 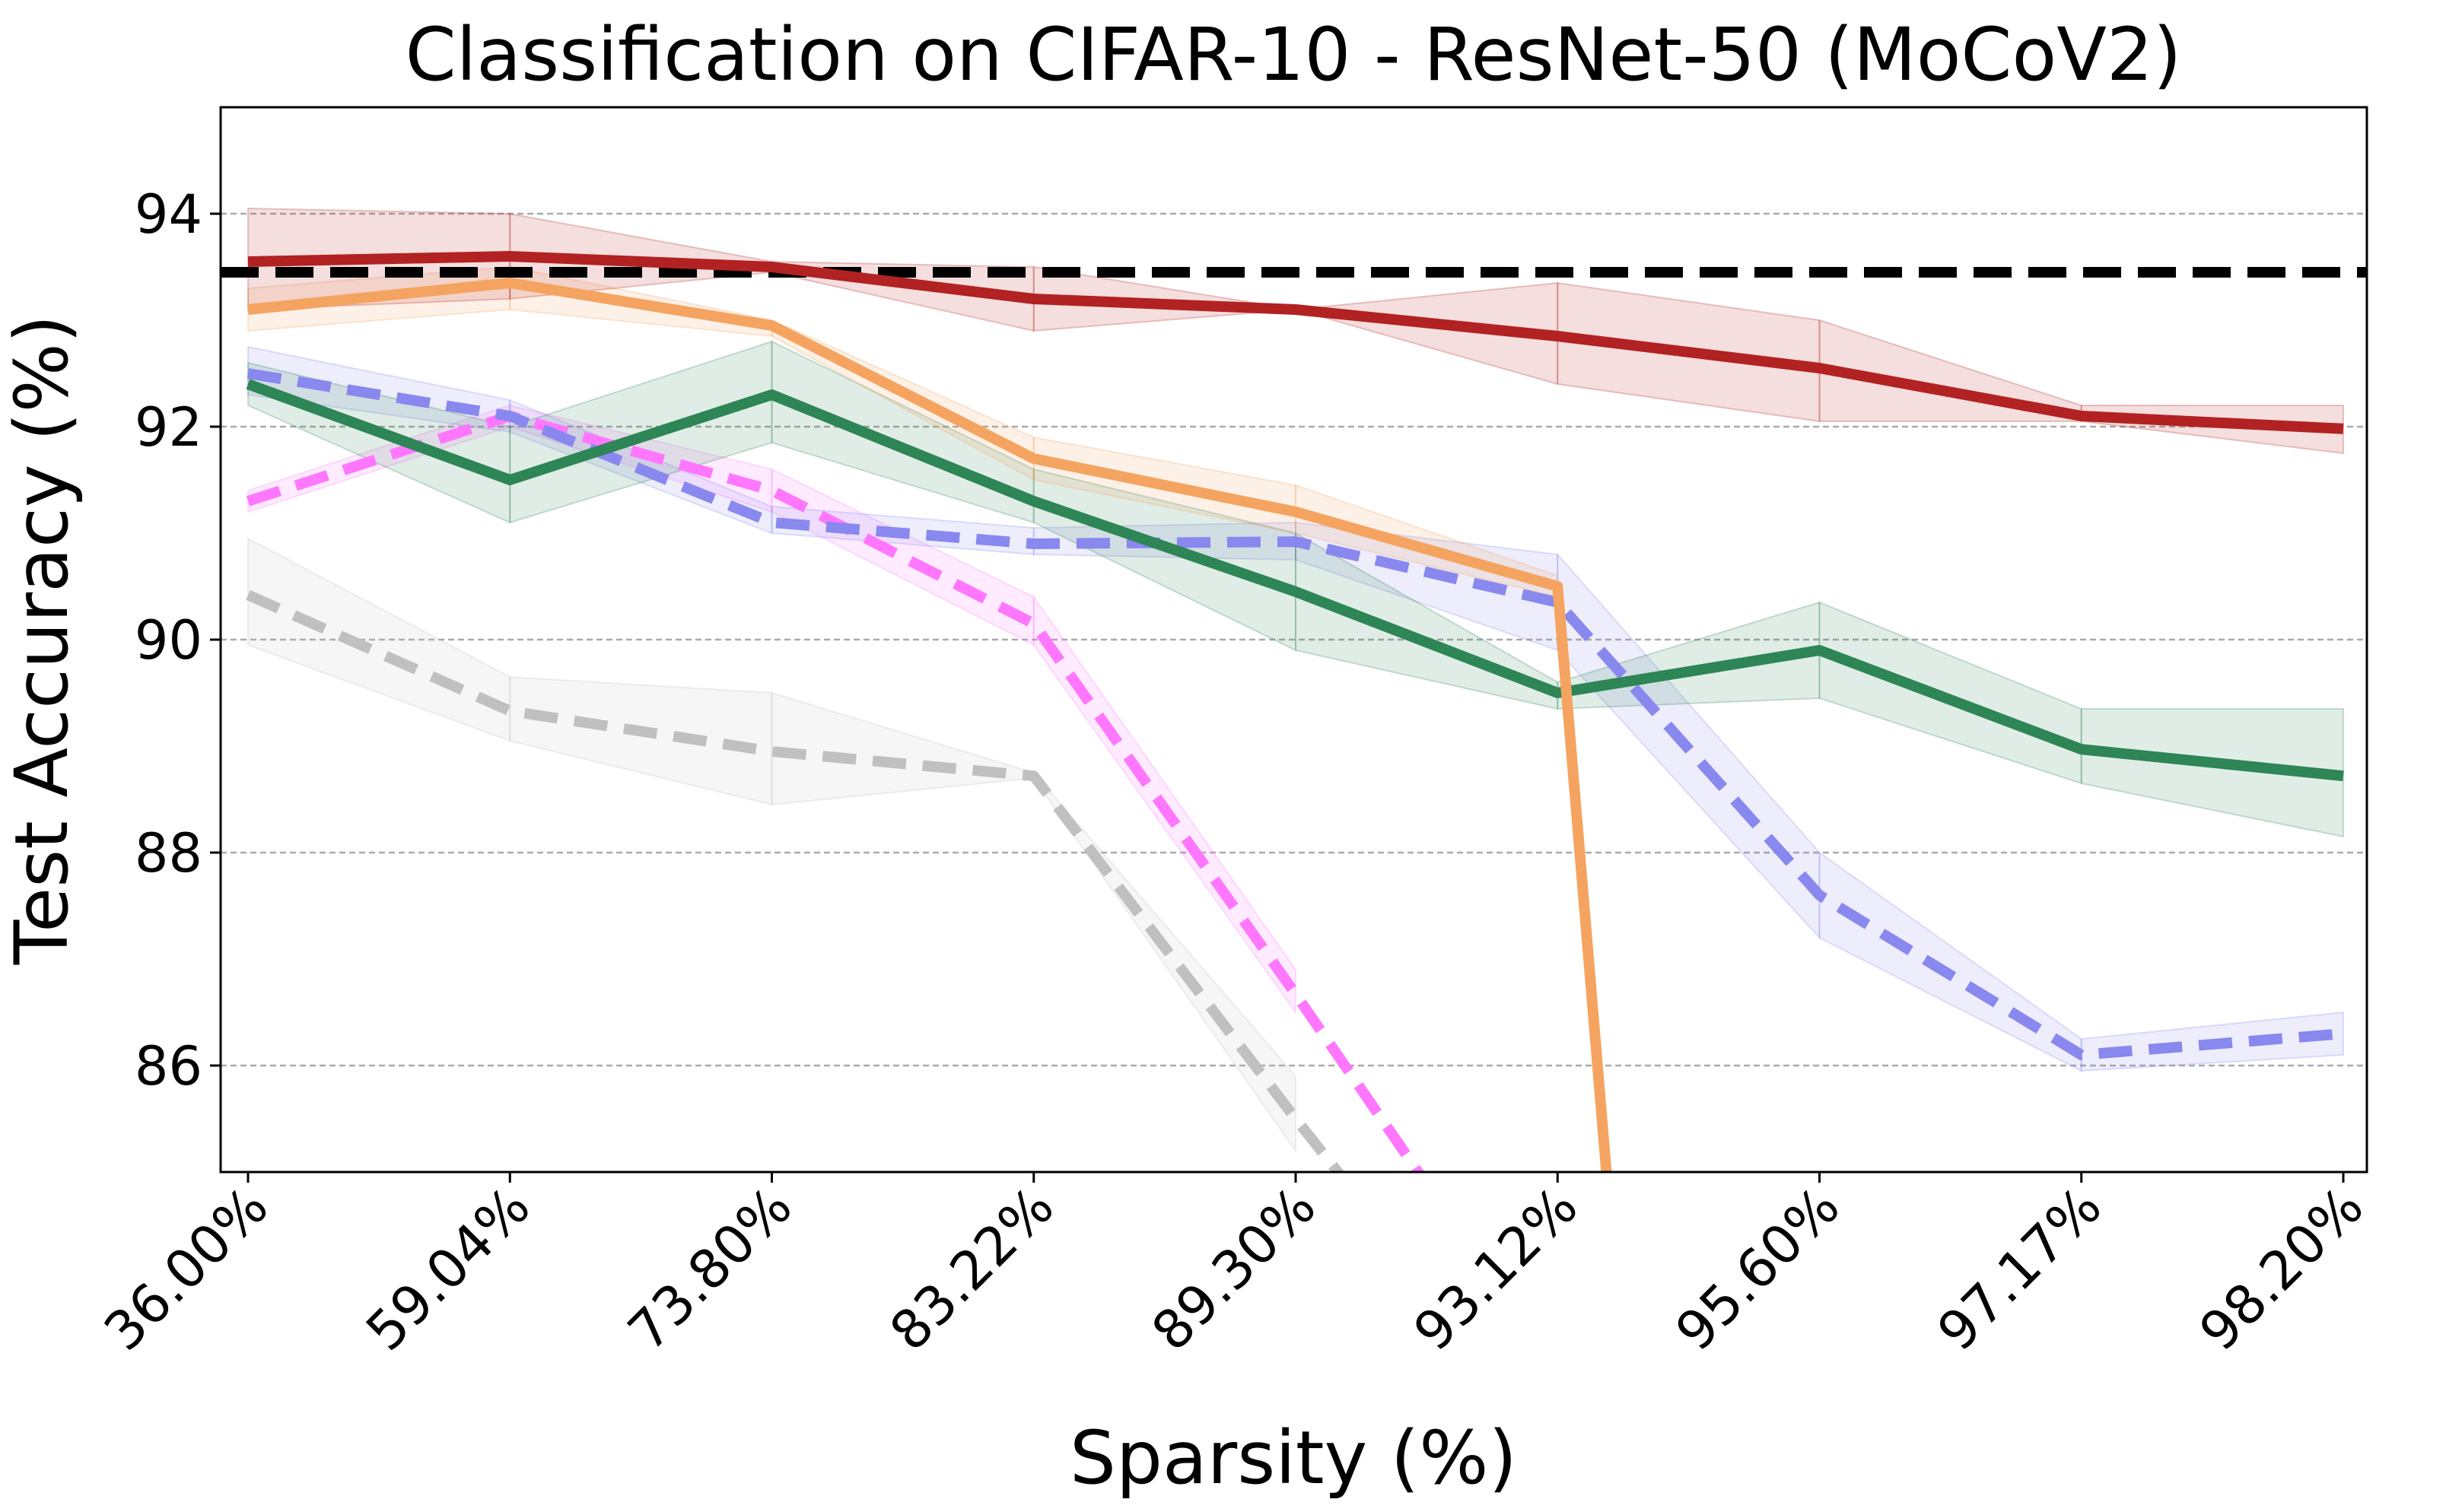 What do you see at coordinates (168, 1066) in the screenshot?
I see `y-tick-label: 86` at bounding box center [168, 1066].